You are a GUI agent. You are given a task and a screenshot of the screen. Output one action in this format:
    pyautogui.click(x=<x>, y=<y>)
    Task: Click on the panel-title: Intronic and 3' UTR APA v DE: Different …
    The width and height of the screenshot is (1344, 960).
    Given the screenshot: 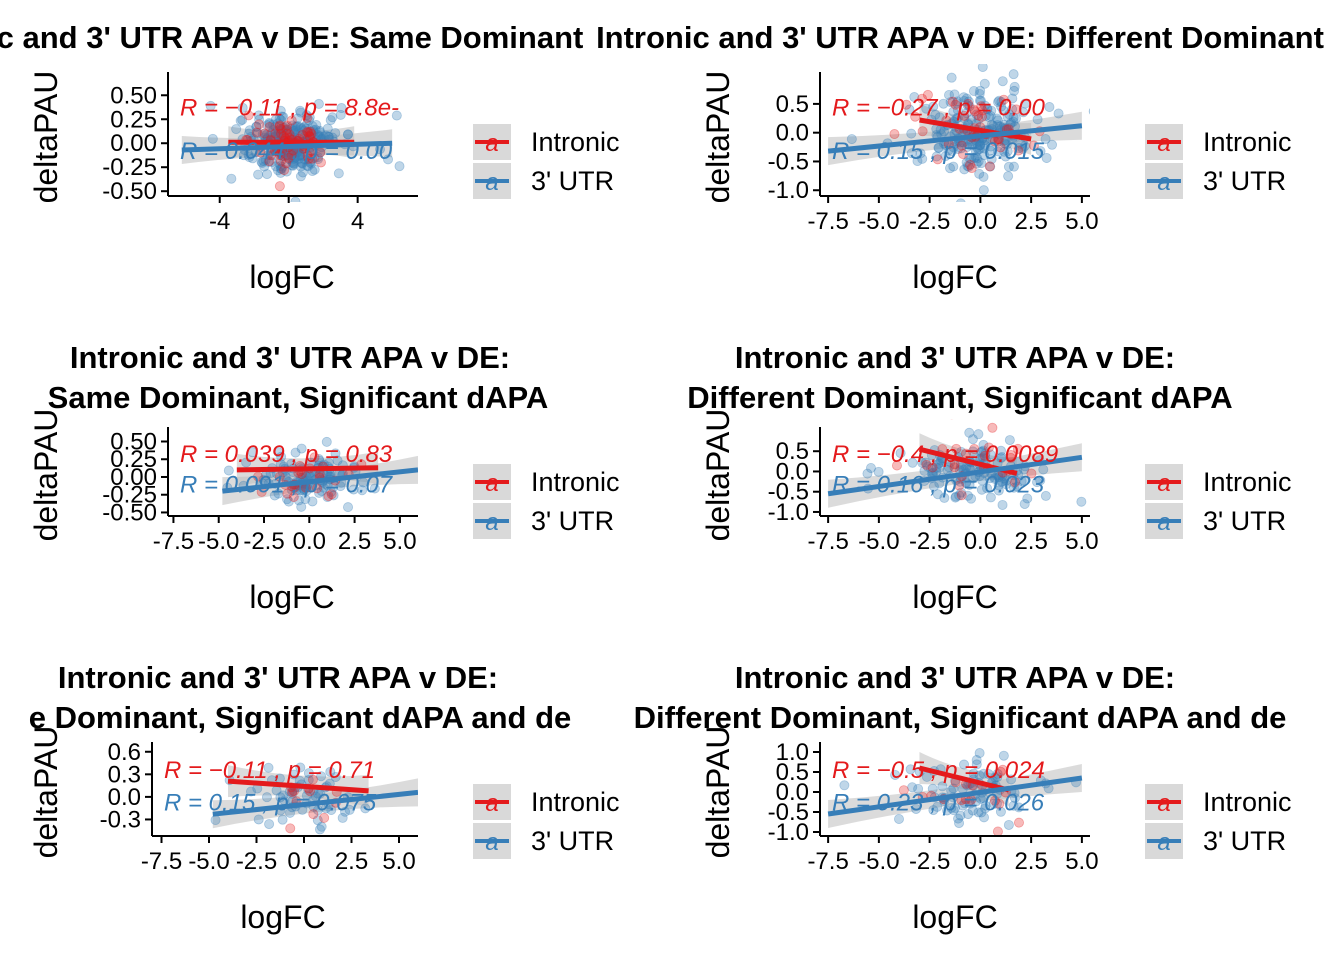 What is the action you would take?
    pyautogui.click(x=960, y=37)
    